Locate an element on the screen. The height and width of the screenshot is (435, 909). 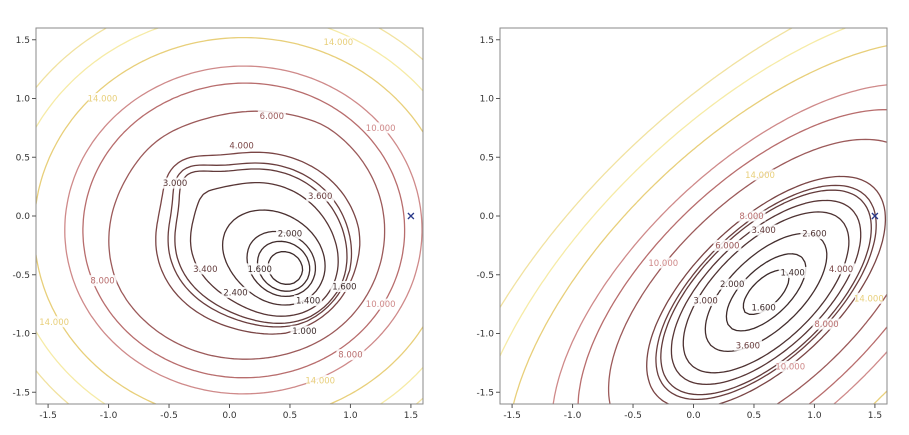
contour-label: 2.400 is located at coordinates (235, 293).